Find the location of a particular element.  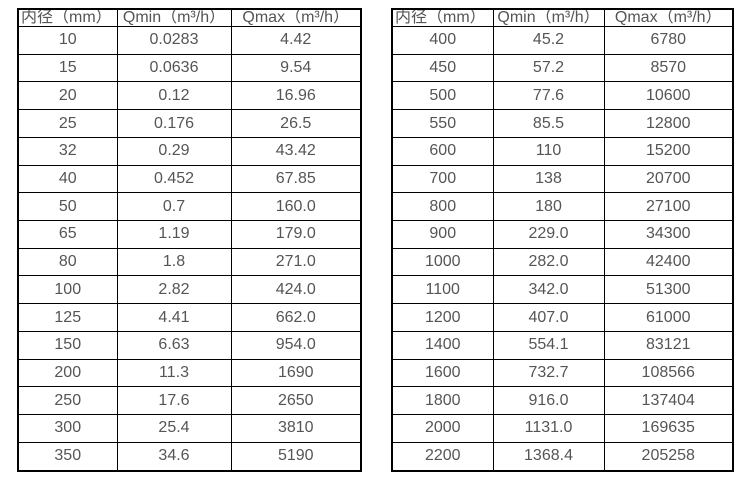

qmin-cell: 4.41 is located at coordinates (174, 317).